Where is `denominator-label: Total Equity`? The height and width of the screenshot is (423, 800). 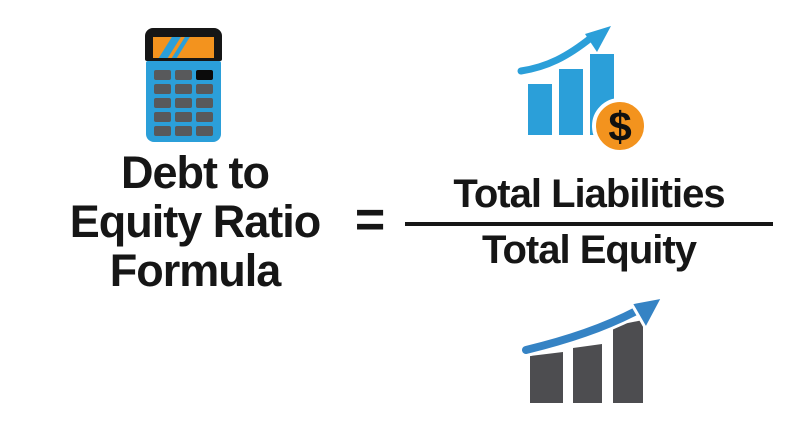
denominator-label: Total Equity is located at coordinates (589, 250).